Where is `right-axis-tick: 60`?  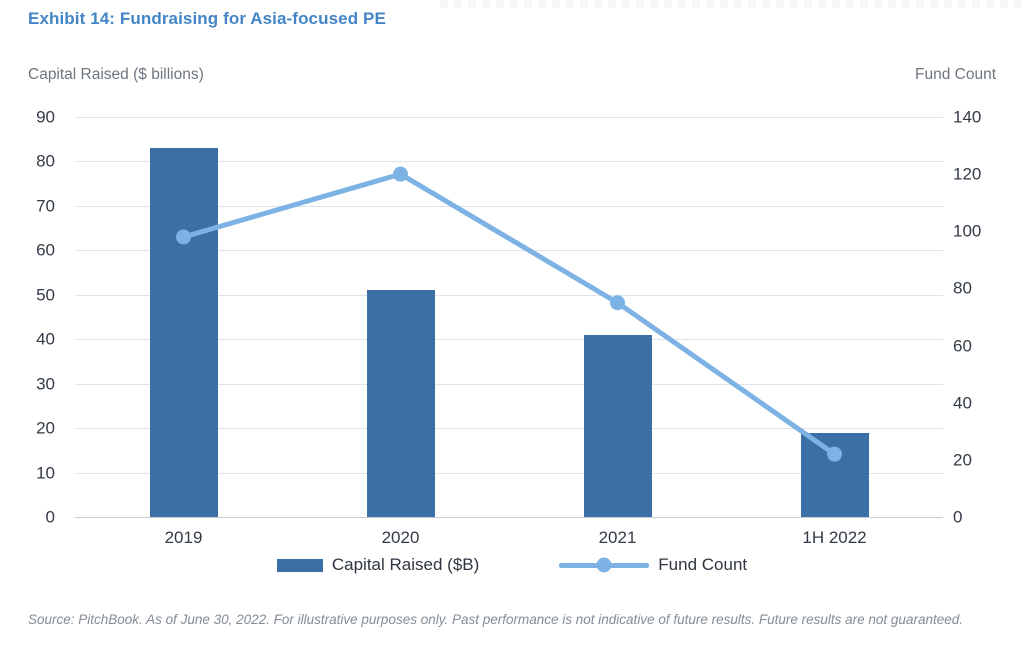 right-axis-tick: 60 is located at coordinates (962, 346).